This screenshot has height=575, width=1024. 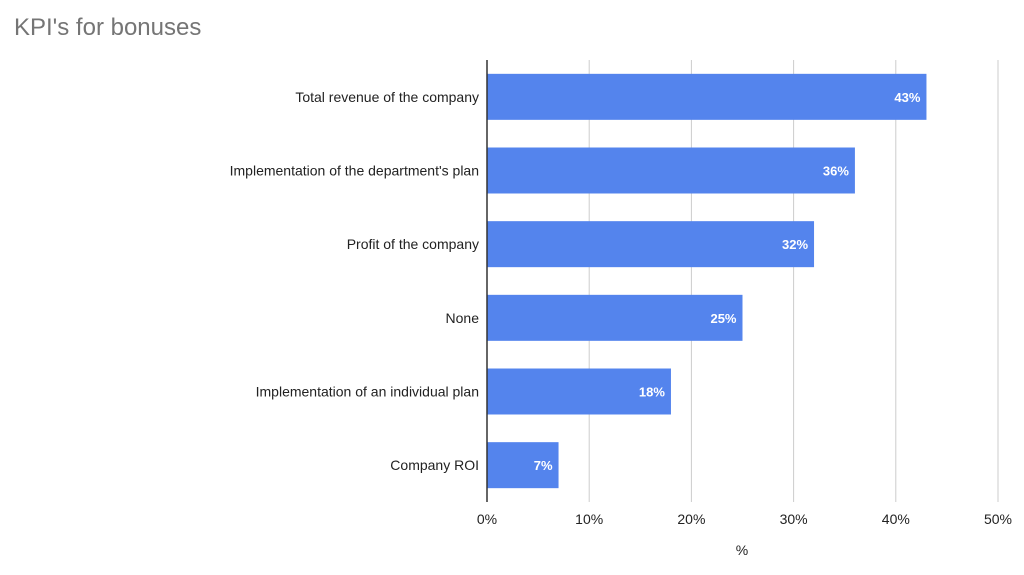 I want to click on x-tick-label: 0%, so click(x=487, y=519).